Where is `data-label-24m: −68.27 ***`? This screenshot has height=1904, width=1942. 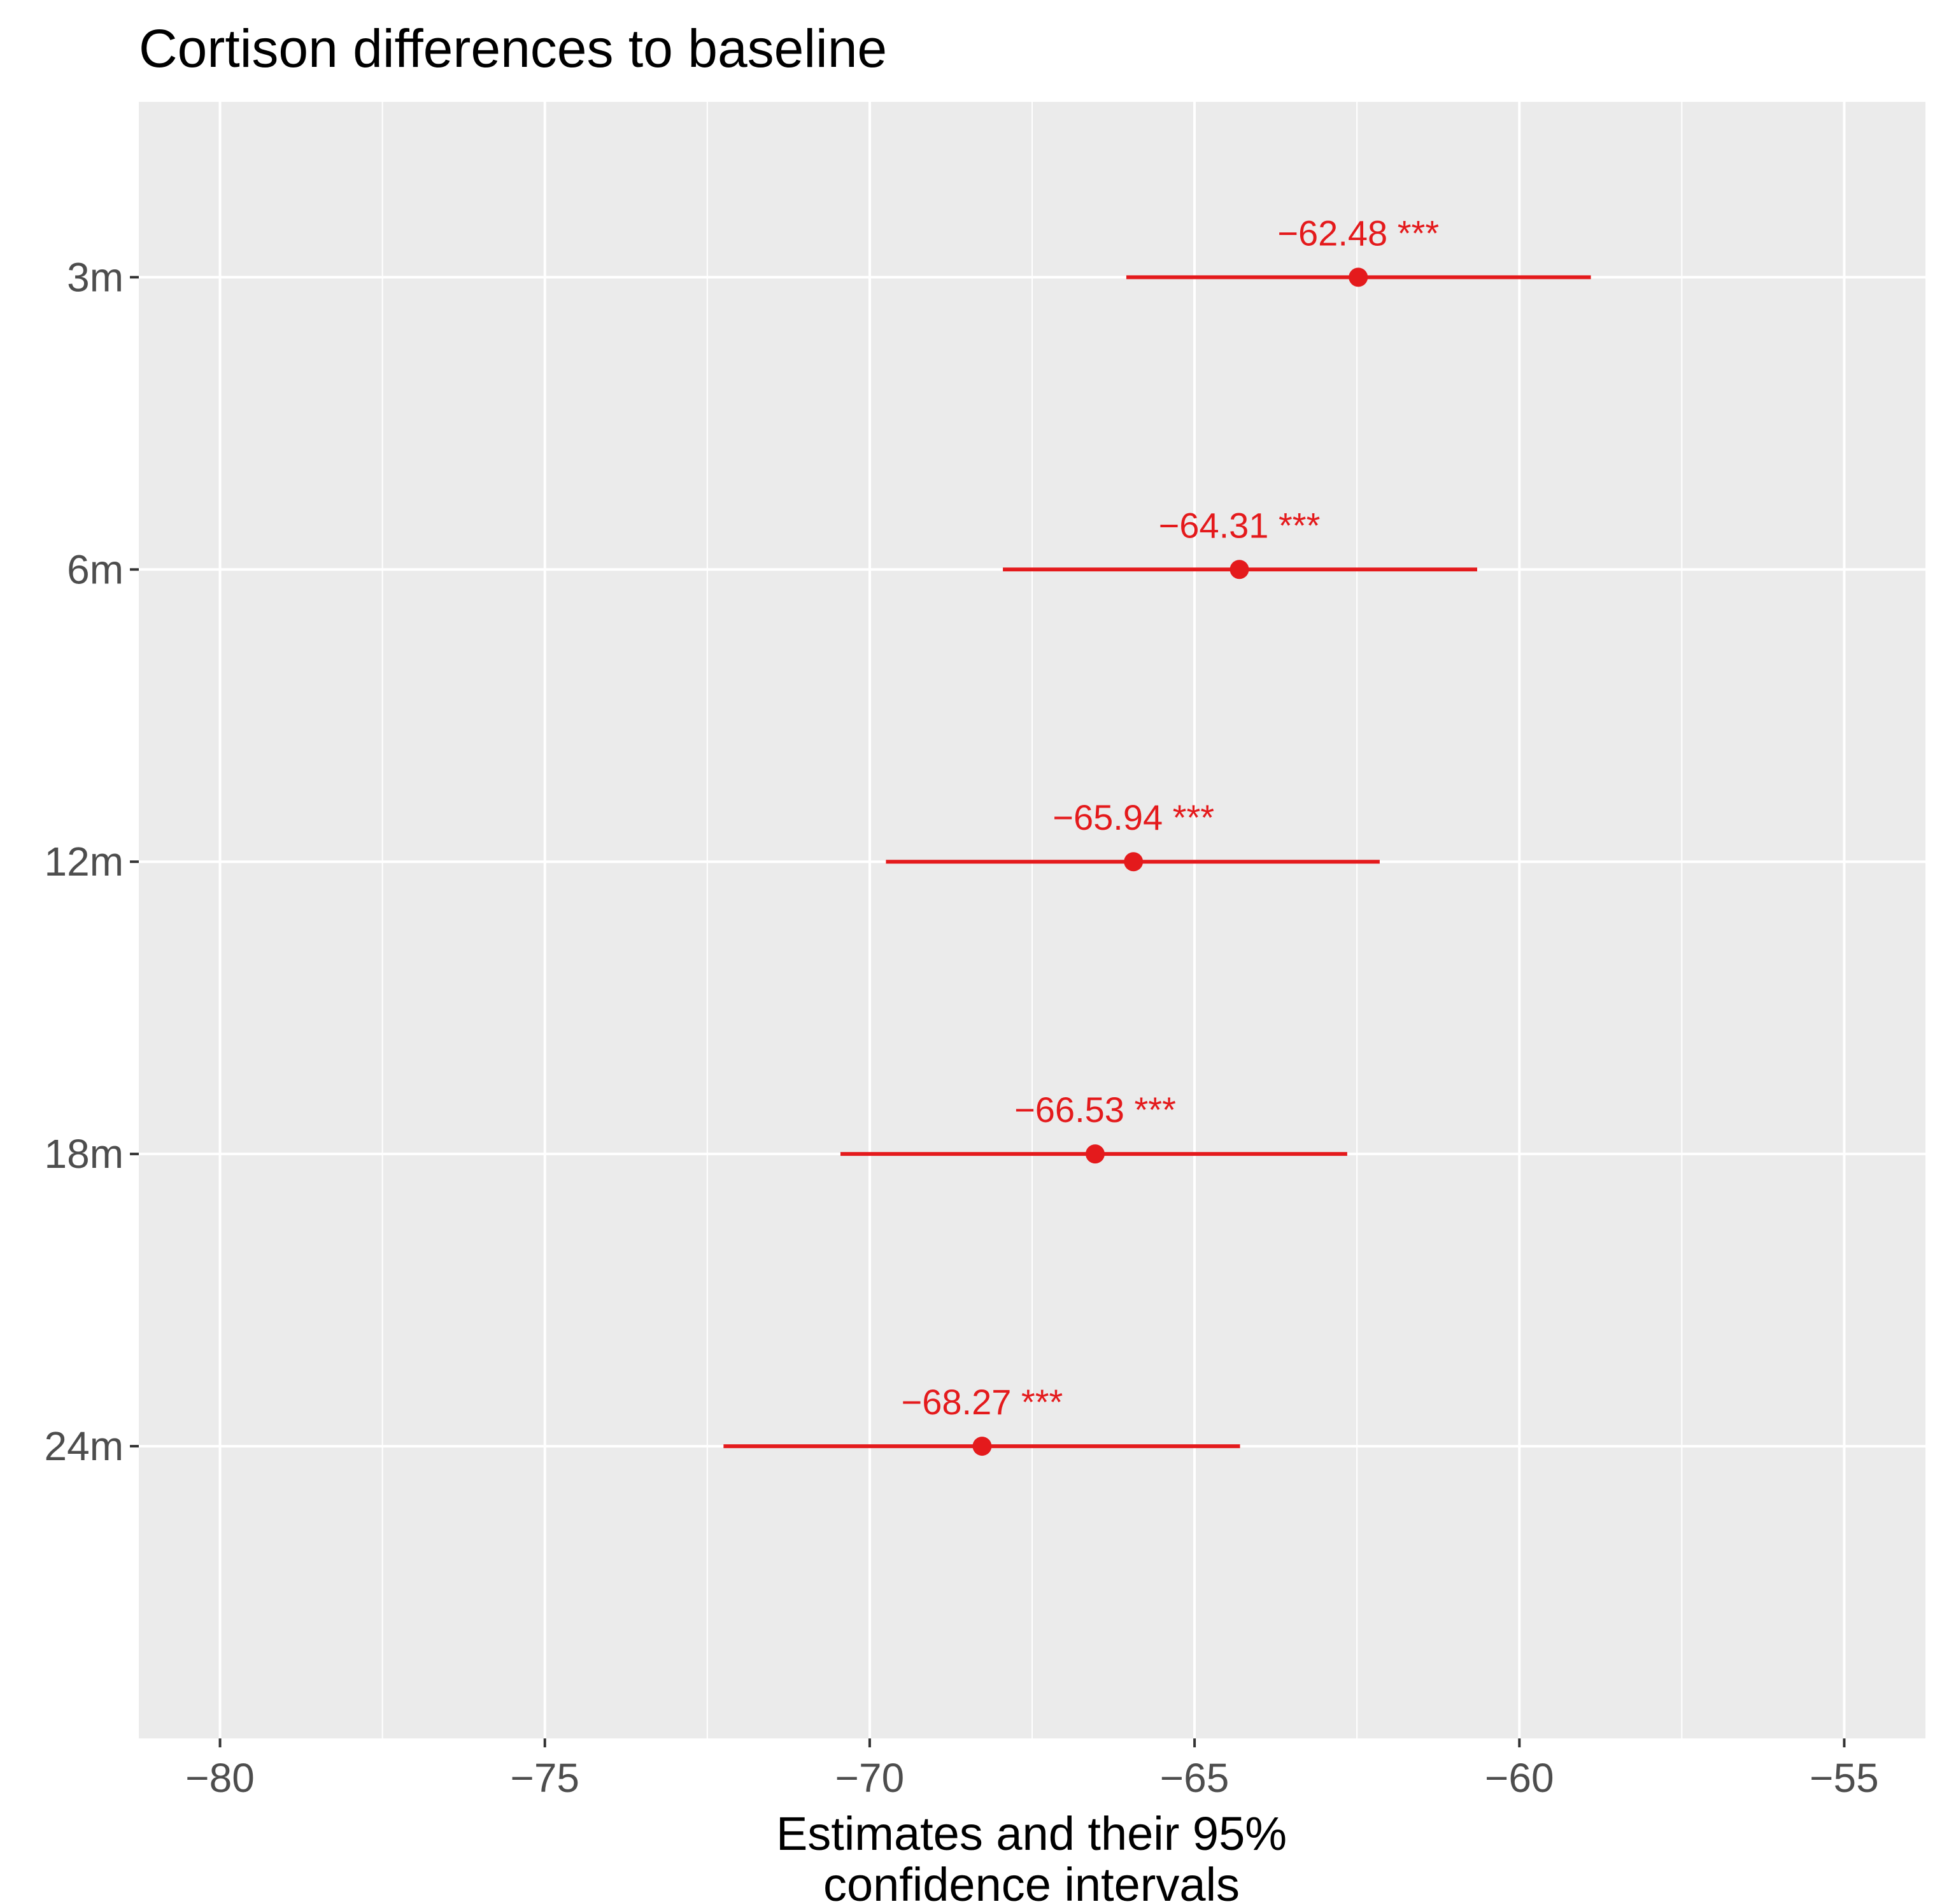
data-label-24m: −68.27 *** is located at coordinates (983, 1402).